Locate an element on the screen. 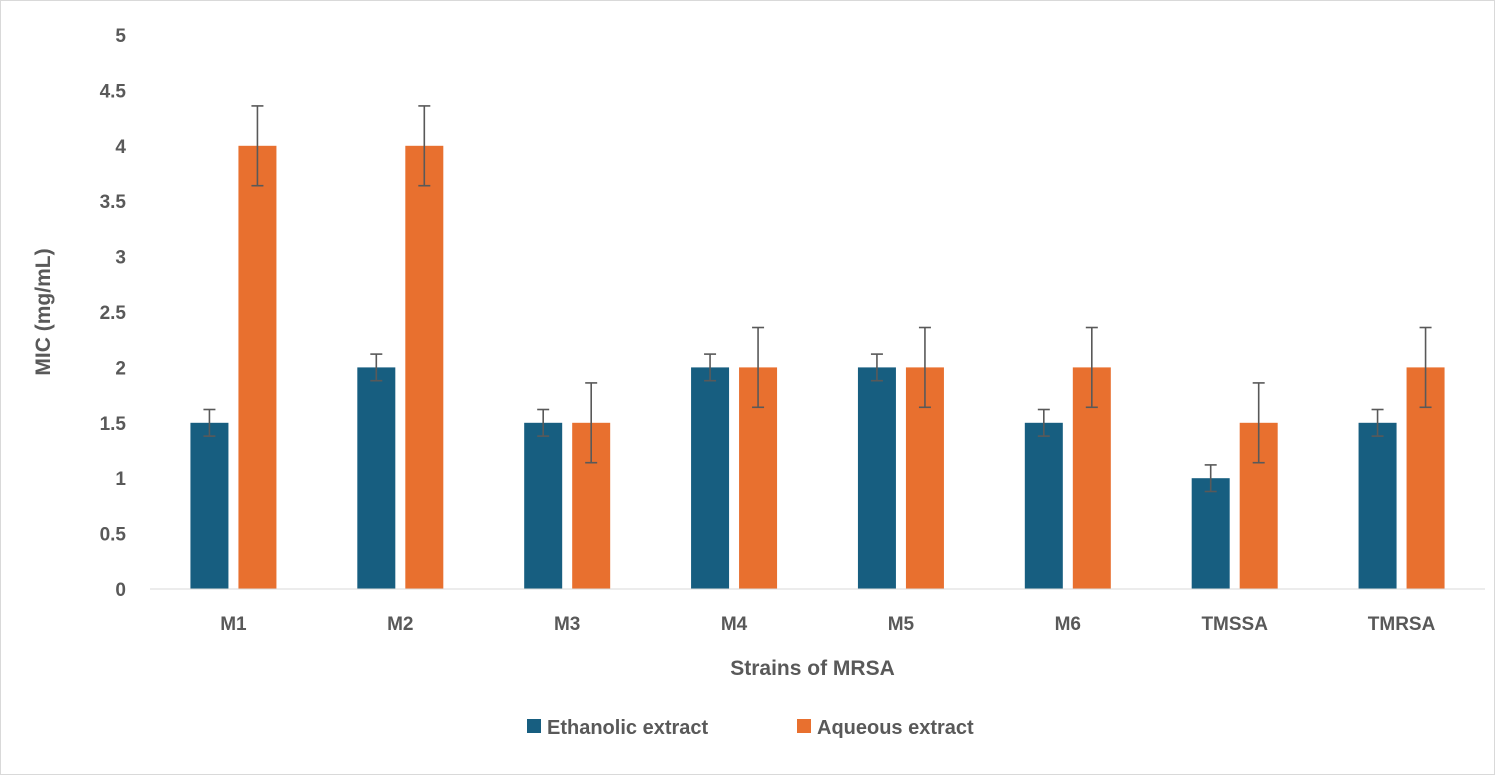 The height and width of the screenshot is (775, 1495). bar-ethanolic-tmssa is located at coordinates (1210, 533).